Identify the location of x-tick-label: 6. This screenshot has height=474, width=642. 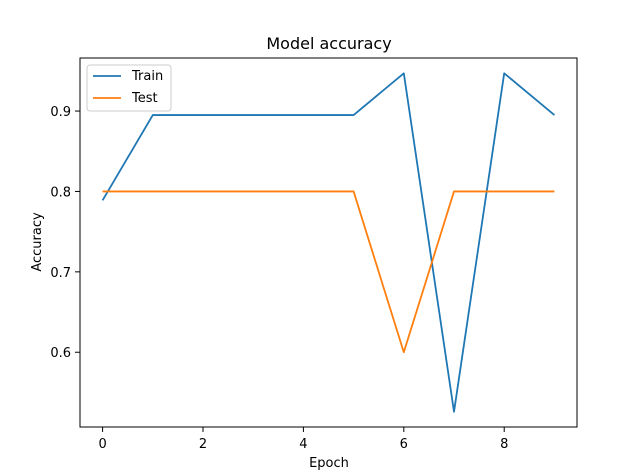
(404, 444).